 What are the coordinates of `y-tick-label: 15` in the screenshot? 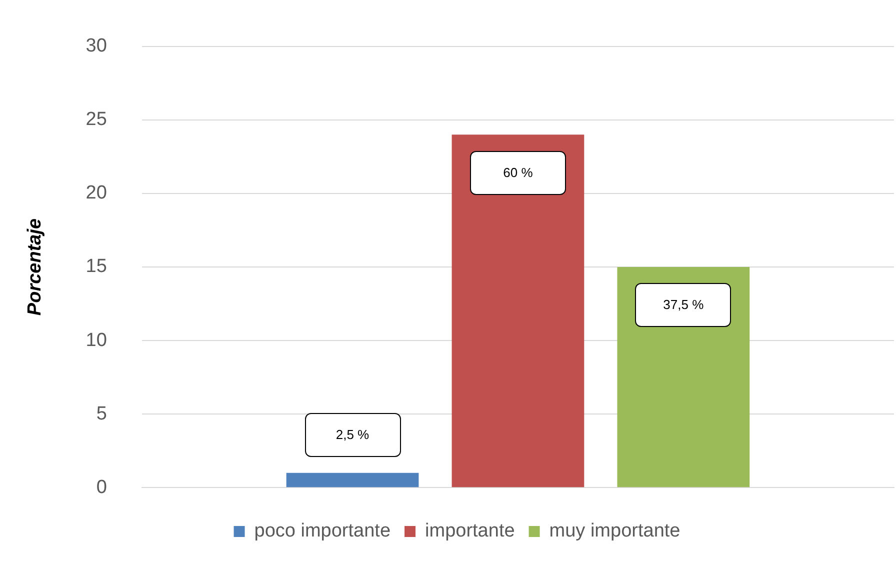 It's located at (96, 267).